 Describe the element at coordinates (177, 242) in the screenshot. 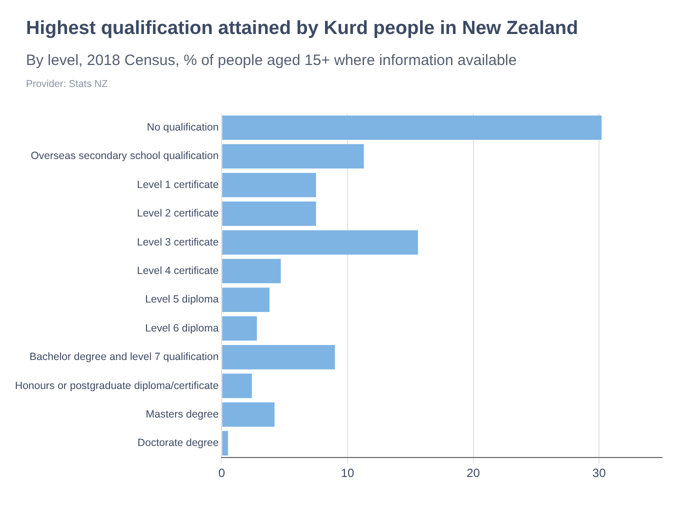

I see `y-tick-label: Level 3 certificate` at that location.